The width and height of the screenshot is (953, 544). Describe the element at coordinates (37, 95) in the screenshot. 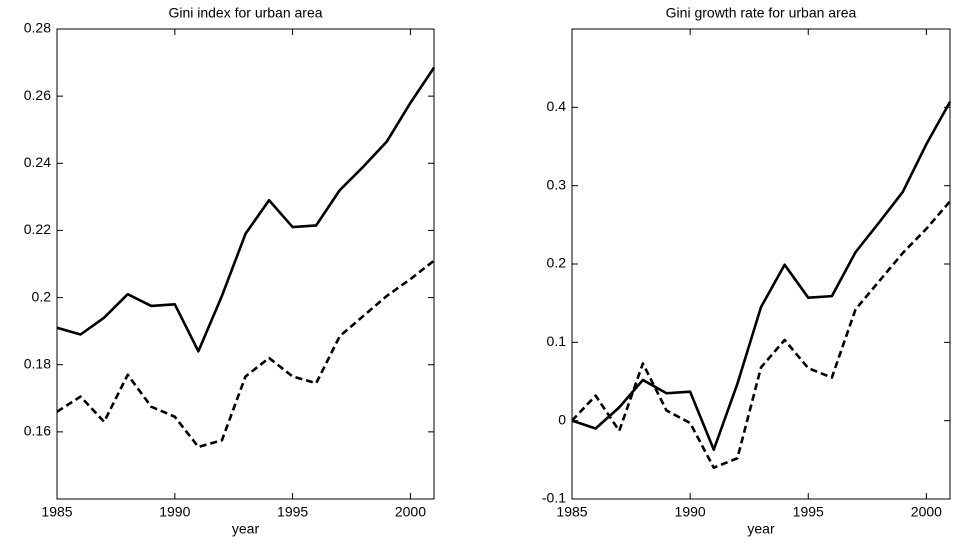

I see `y-tick-label: 0.26` at that location.